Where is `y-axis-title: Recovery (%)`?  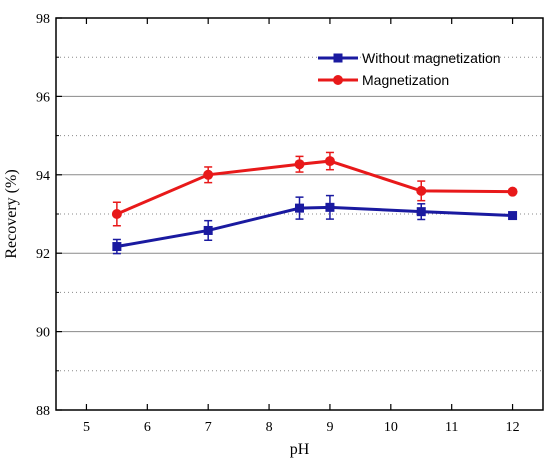
y-axis-title: Recovery (%) is located at coordinates (11, 213).